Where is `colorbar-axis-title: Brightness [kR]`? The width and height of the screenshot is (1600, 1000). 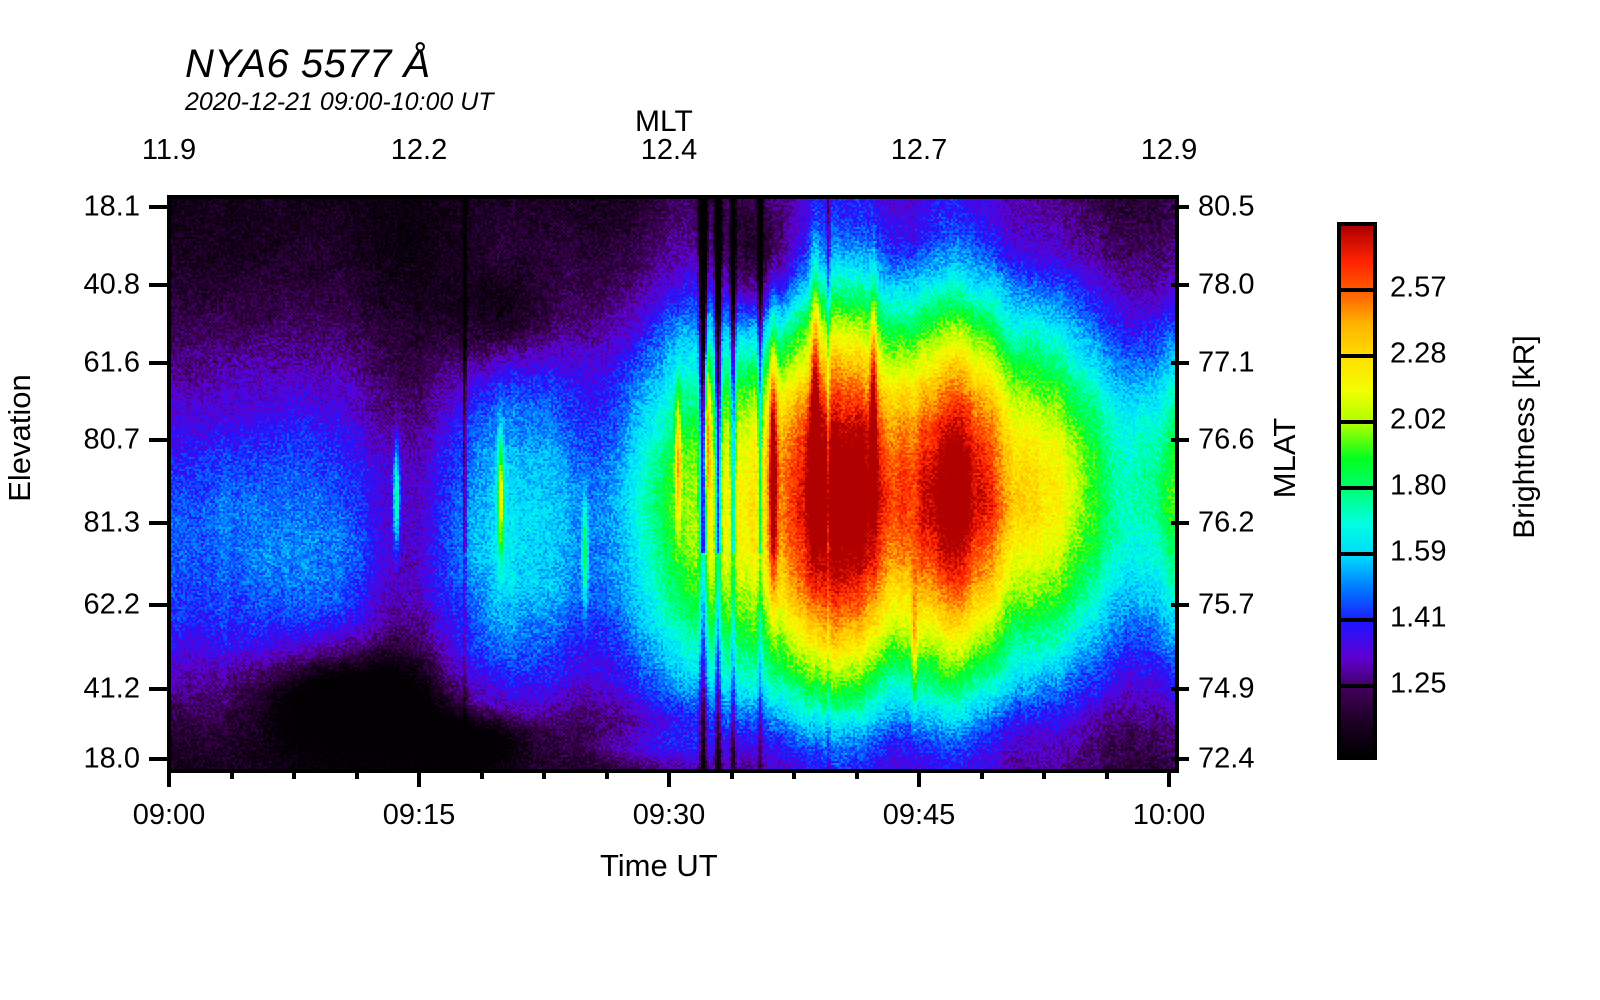
colorbar-axis-title: Brightness [kR] is located at coordinates (1524, 437).